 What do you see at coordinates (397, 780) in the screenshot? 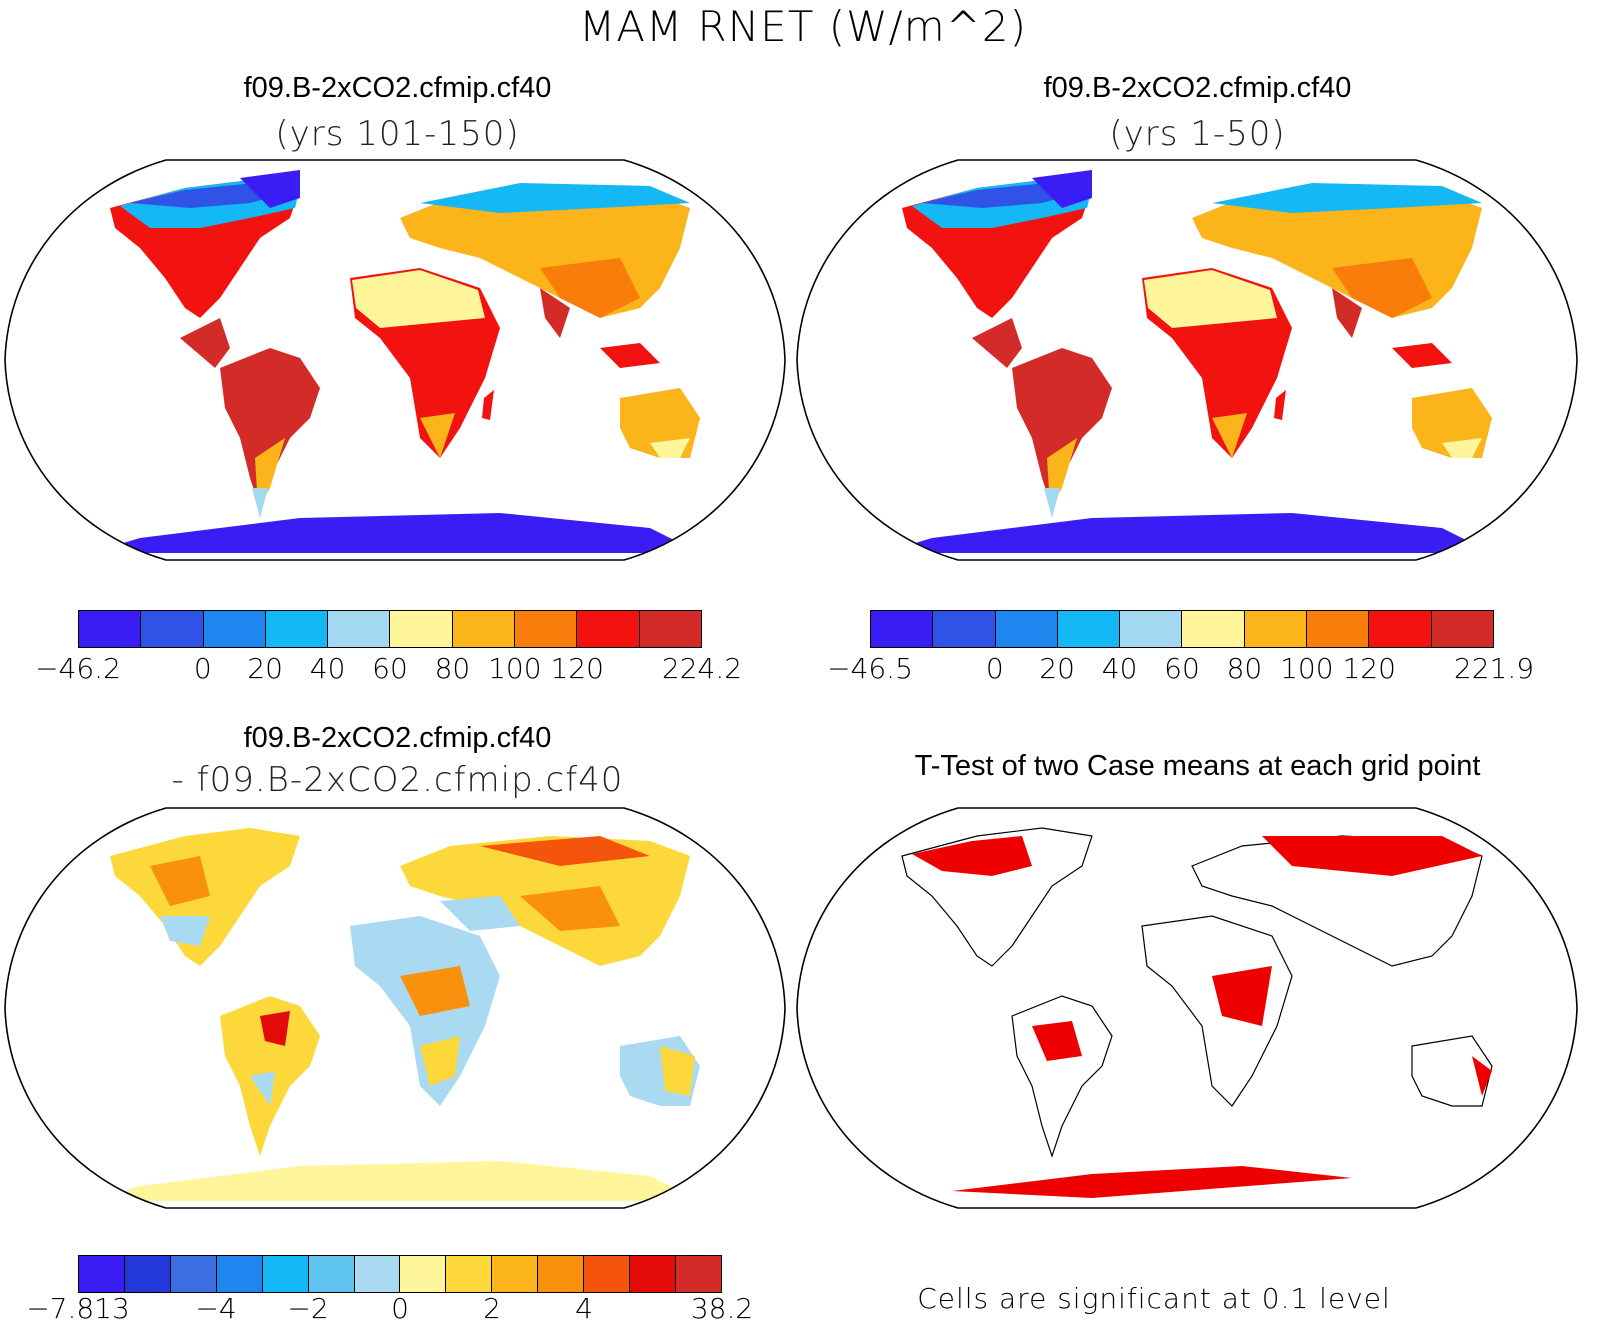
I see `panel3-subtitle: - f09.B-2xCO2.cfmip.cf40` at bounding box center [397, 780].